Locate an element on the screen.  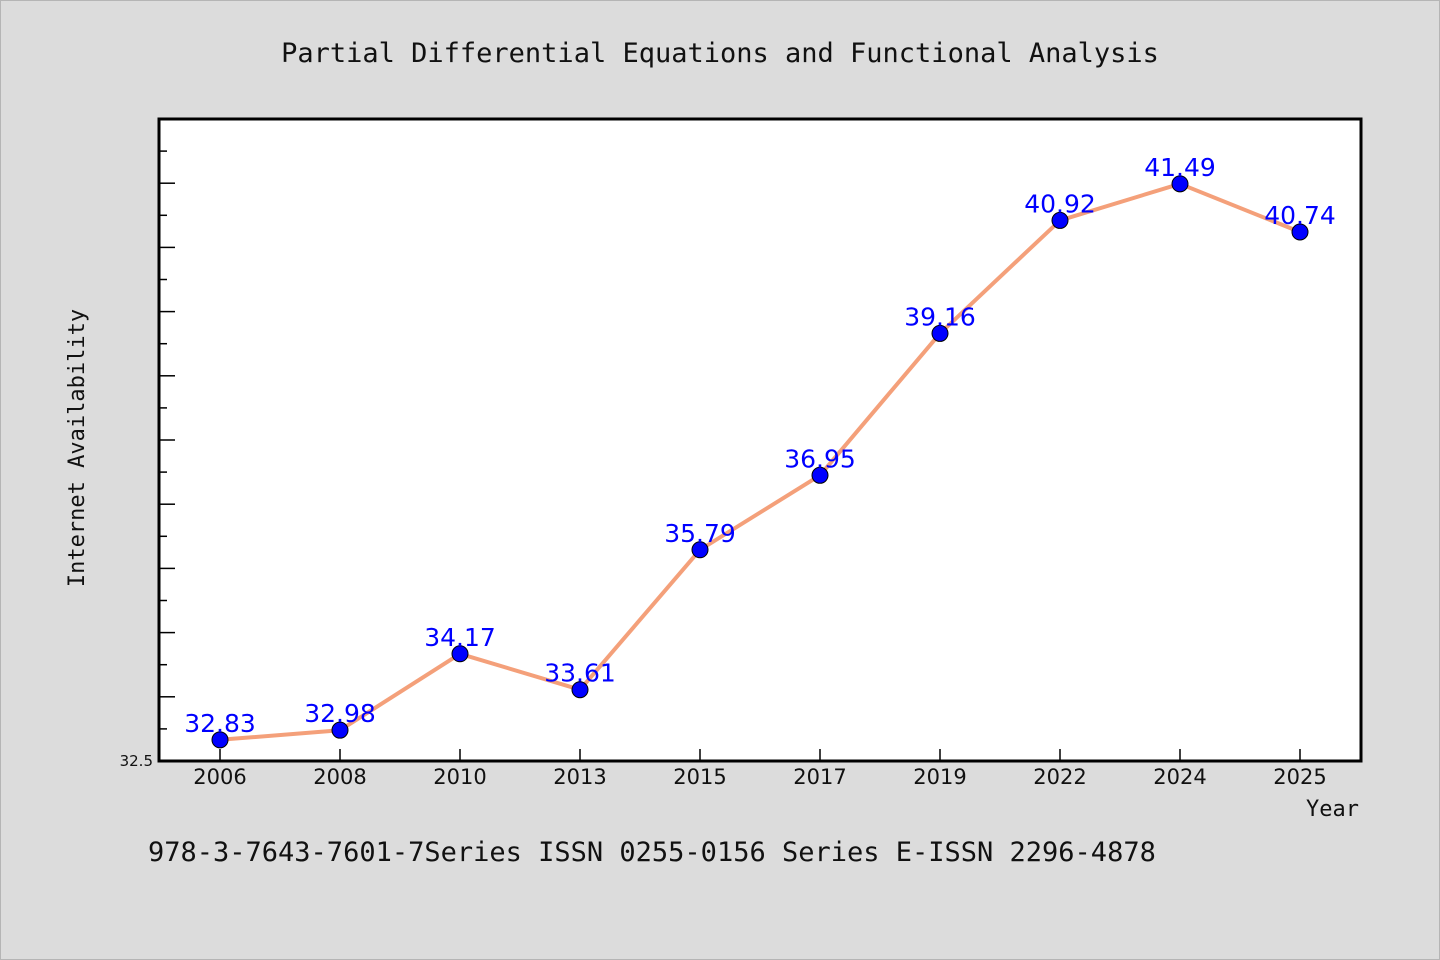
x-tick-label: 2006 is located at coordinates (219, 777).